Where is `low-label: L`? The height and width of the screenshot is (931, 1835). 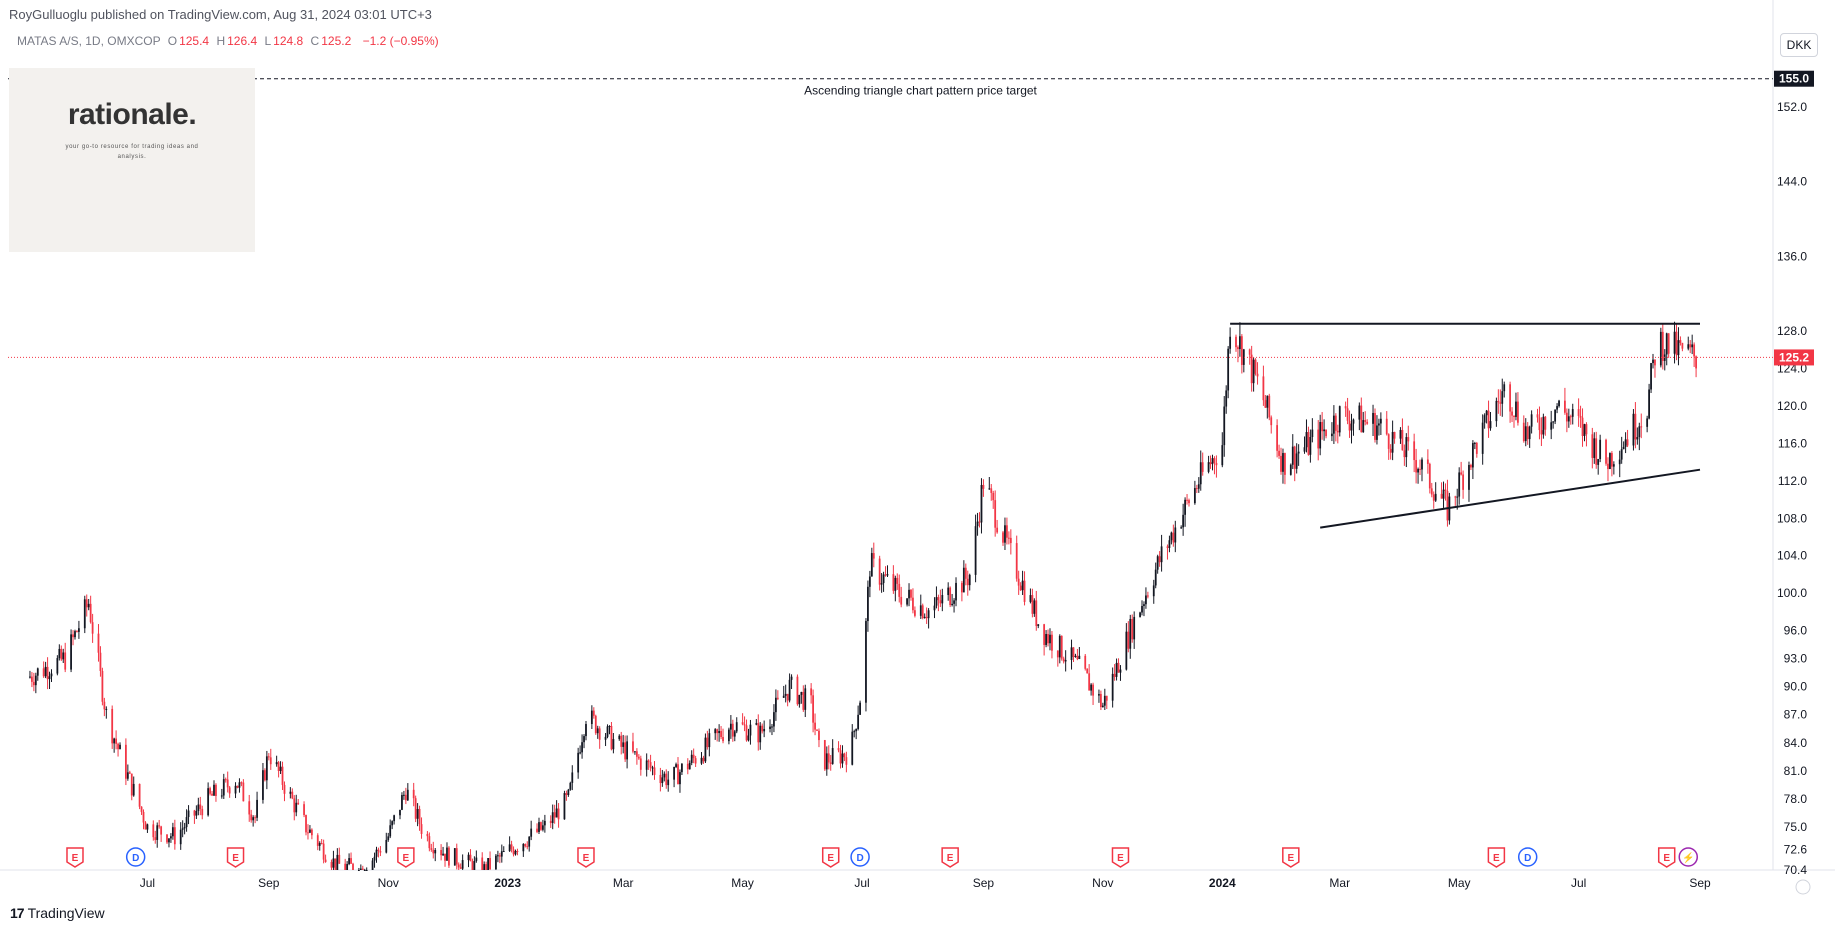
low-label: L is located at coordinates (268, 41).